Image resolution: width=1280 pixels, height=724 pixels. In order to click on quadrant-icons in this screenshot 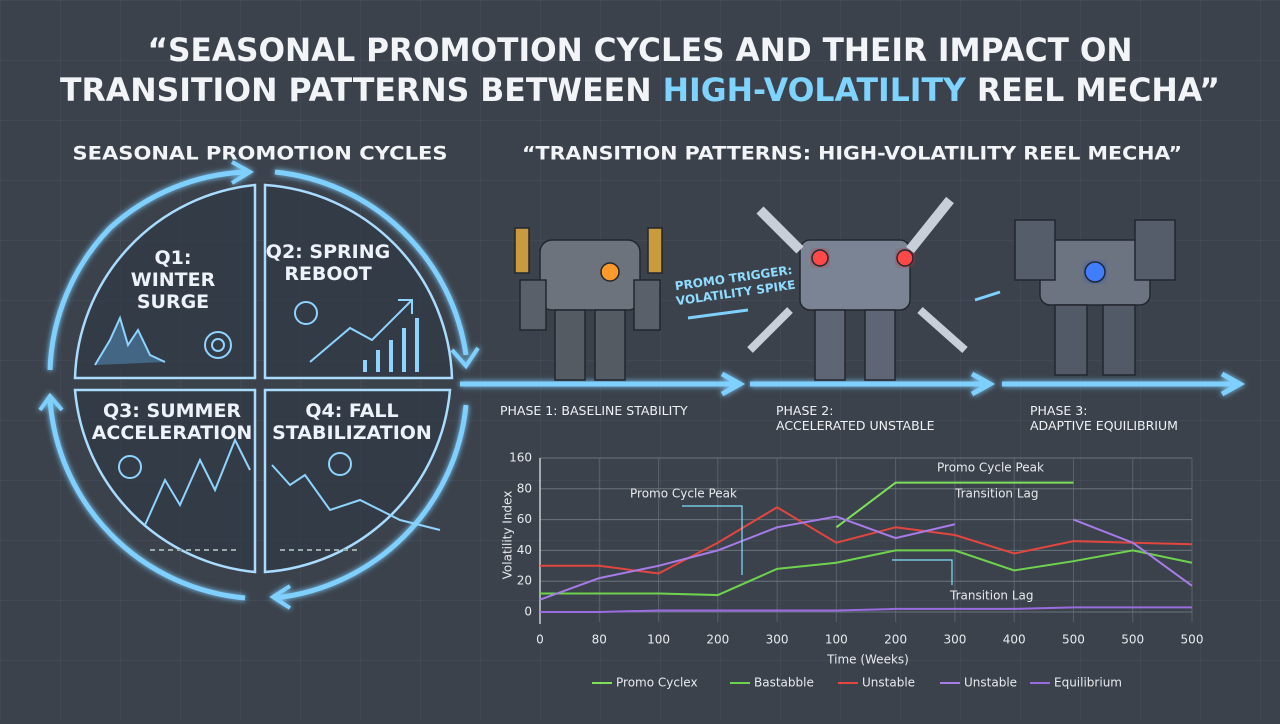, I will do `click(267, 425)`.